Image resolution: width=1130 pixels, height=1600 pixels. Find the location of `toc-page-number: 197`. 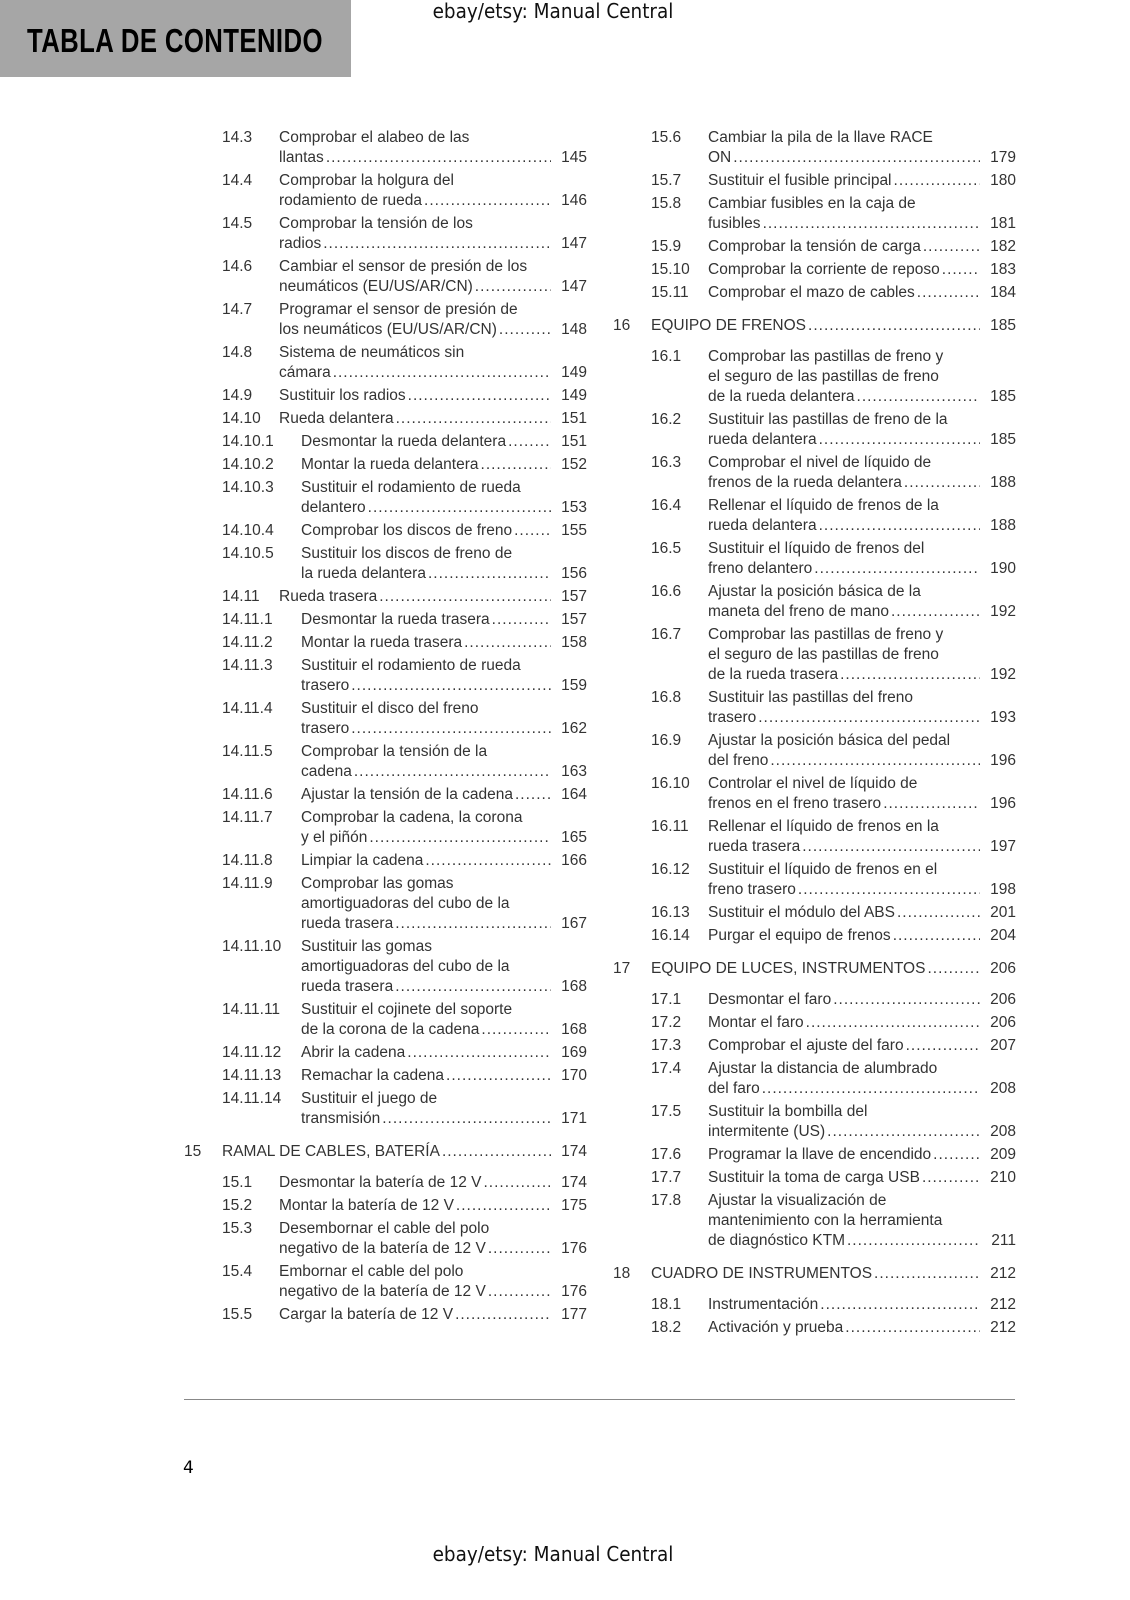

toc-page-number: 197 is located at coordinates (1003, 846).